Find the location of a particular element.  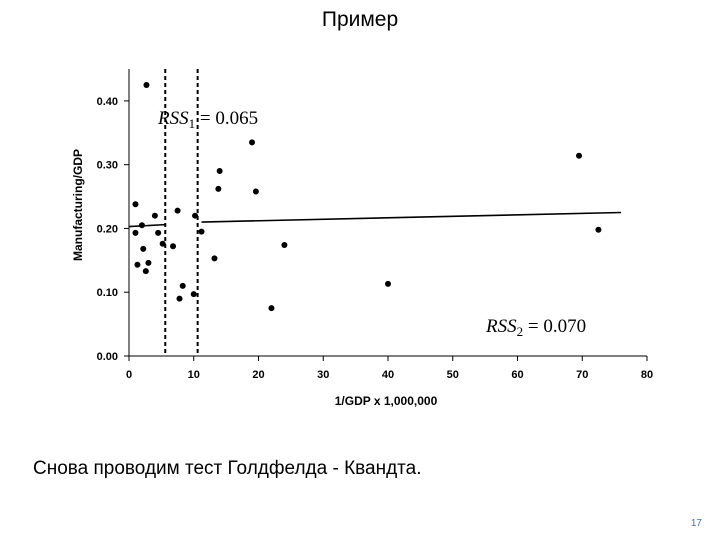

x-tick-label: 80 is located at coordinates (647, 375).